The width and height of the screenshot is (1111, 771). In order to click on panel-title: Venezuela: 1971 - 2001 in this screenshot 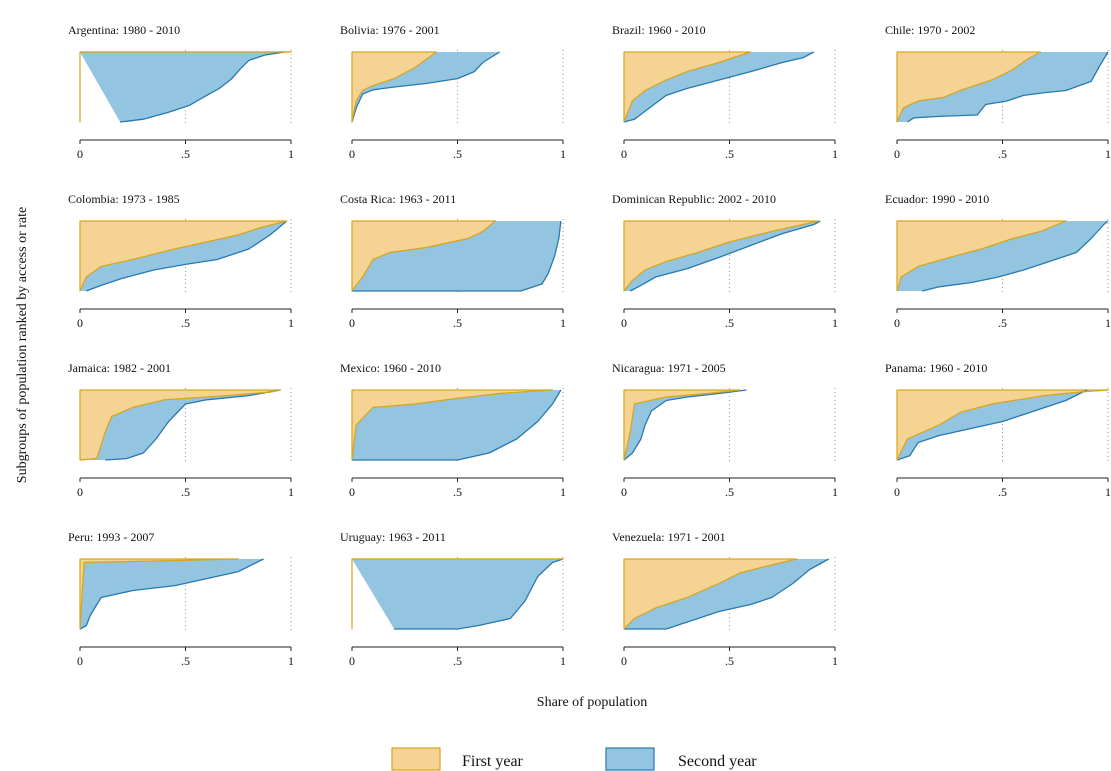, I will do `click(669, 537)`.